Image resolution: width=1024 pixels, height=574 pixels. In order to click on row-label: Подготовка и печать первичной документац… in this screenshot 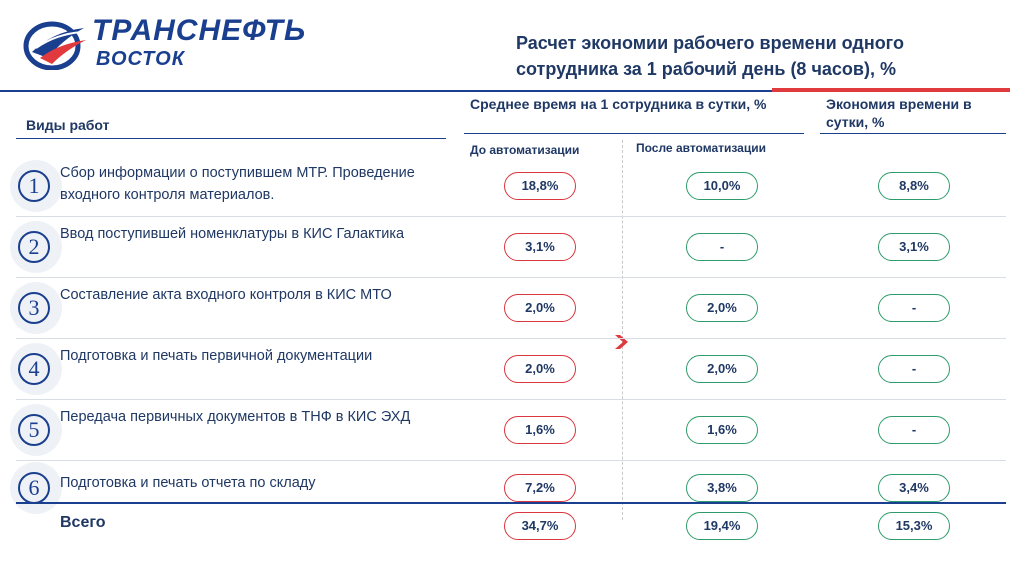, I will do `click(216, 356)`.